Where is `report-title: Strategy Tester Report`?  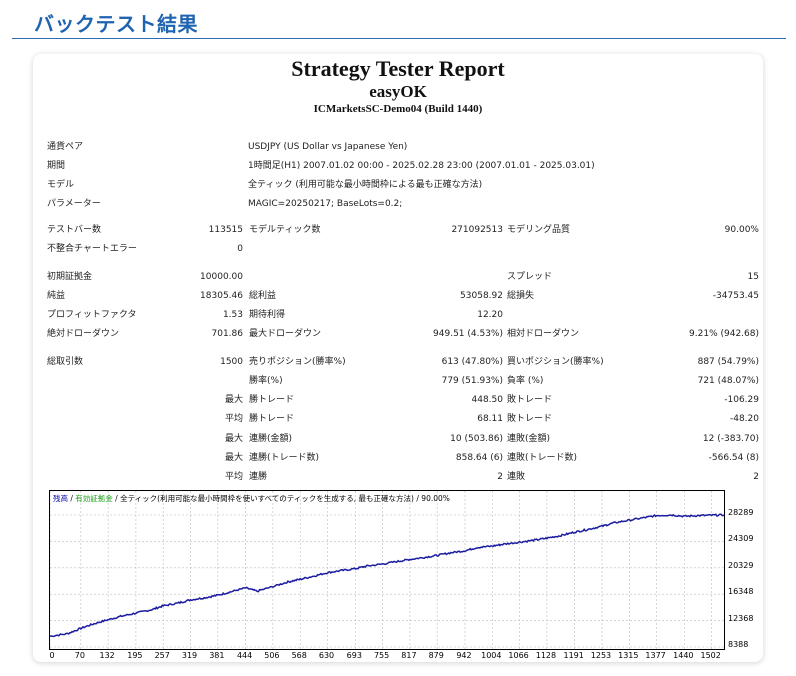 report-title: Strategy Tester Report is located at coordinates (398, 68).